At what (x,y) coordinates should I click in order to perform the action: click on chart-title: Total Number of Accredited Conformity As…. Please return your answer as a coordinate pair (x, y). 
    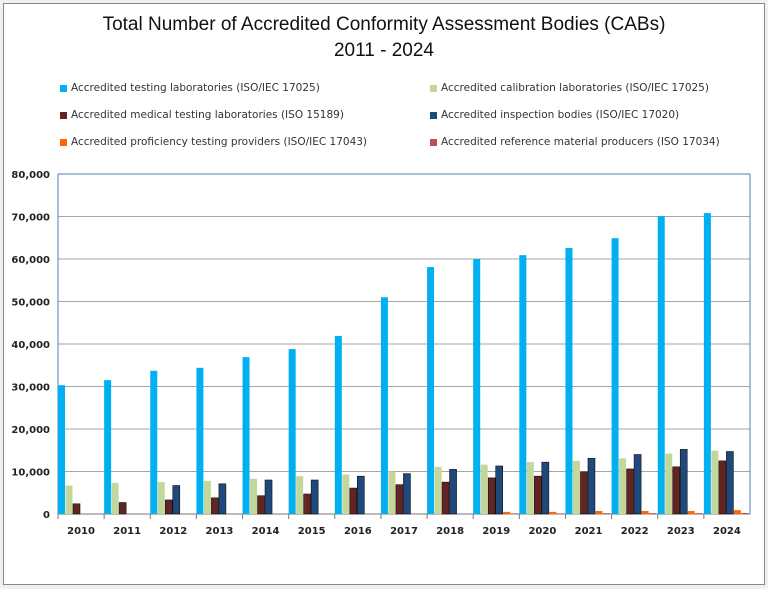
    Looking at the image, I should click on (384, 24).